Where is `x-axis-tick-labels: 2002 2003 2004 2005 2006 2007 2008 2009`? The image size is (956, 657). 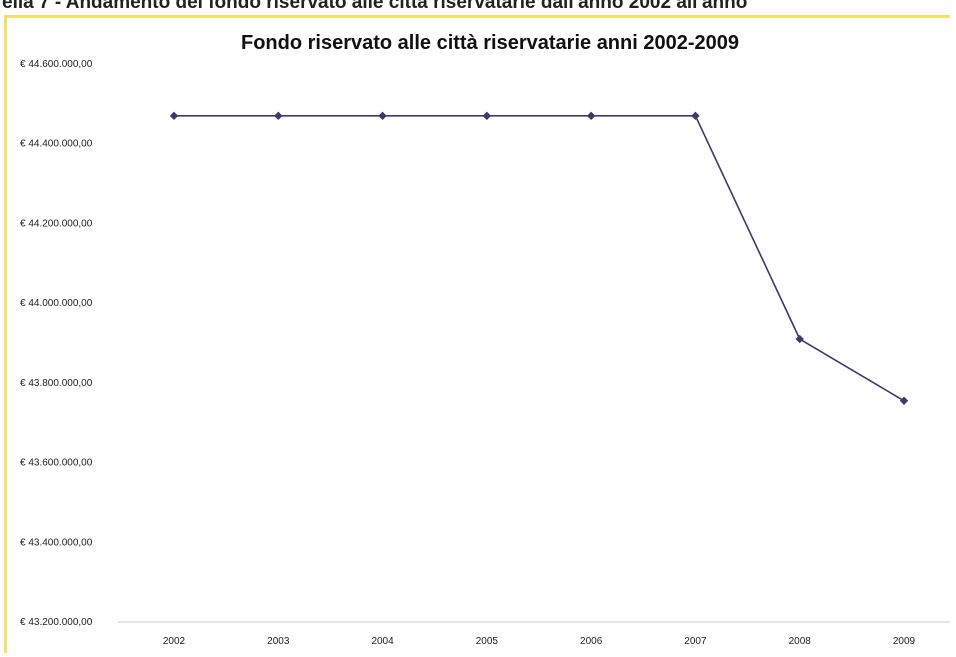
x-axis-tick-labels: 2002 2003 2004 2005 2006 2007 2008 2009 is located at coordinates (539, 641).